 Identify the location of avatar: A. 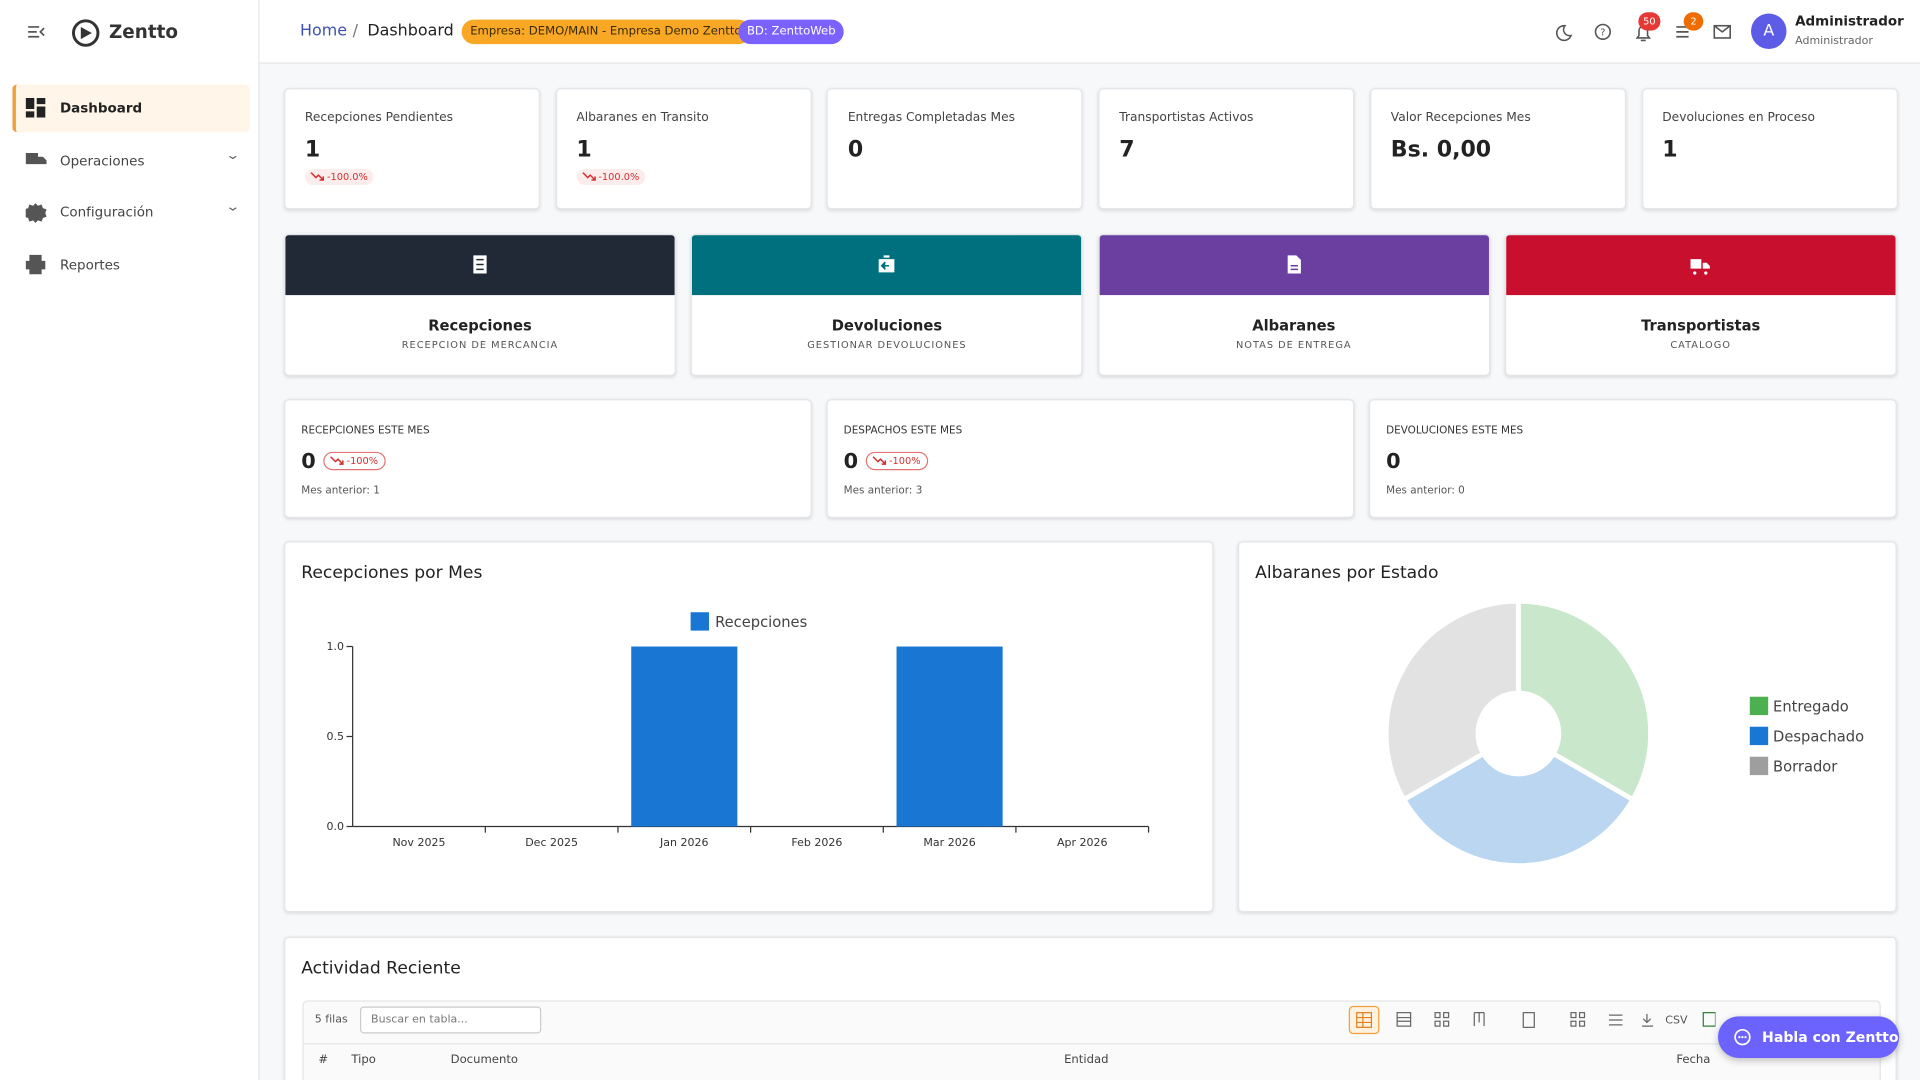
(1769, 31).